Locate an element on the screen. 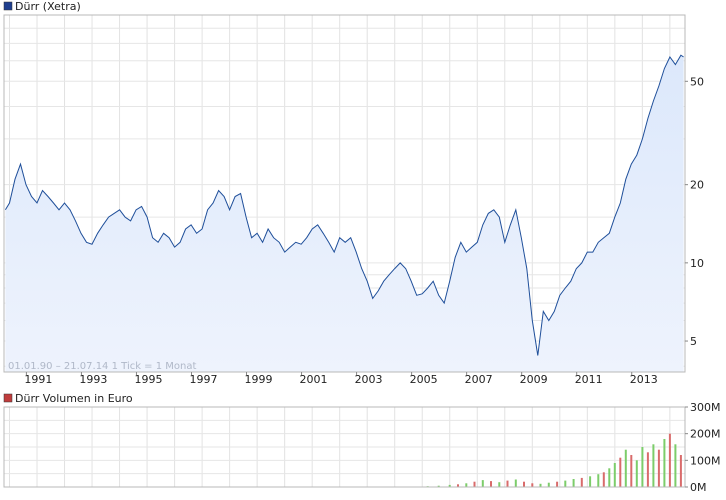 This screenshot has height=500, width=726. price-chart-title: Dürr (Xetra) is located at coordinates (48, 6).